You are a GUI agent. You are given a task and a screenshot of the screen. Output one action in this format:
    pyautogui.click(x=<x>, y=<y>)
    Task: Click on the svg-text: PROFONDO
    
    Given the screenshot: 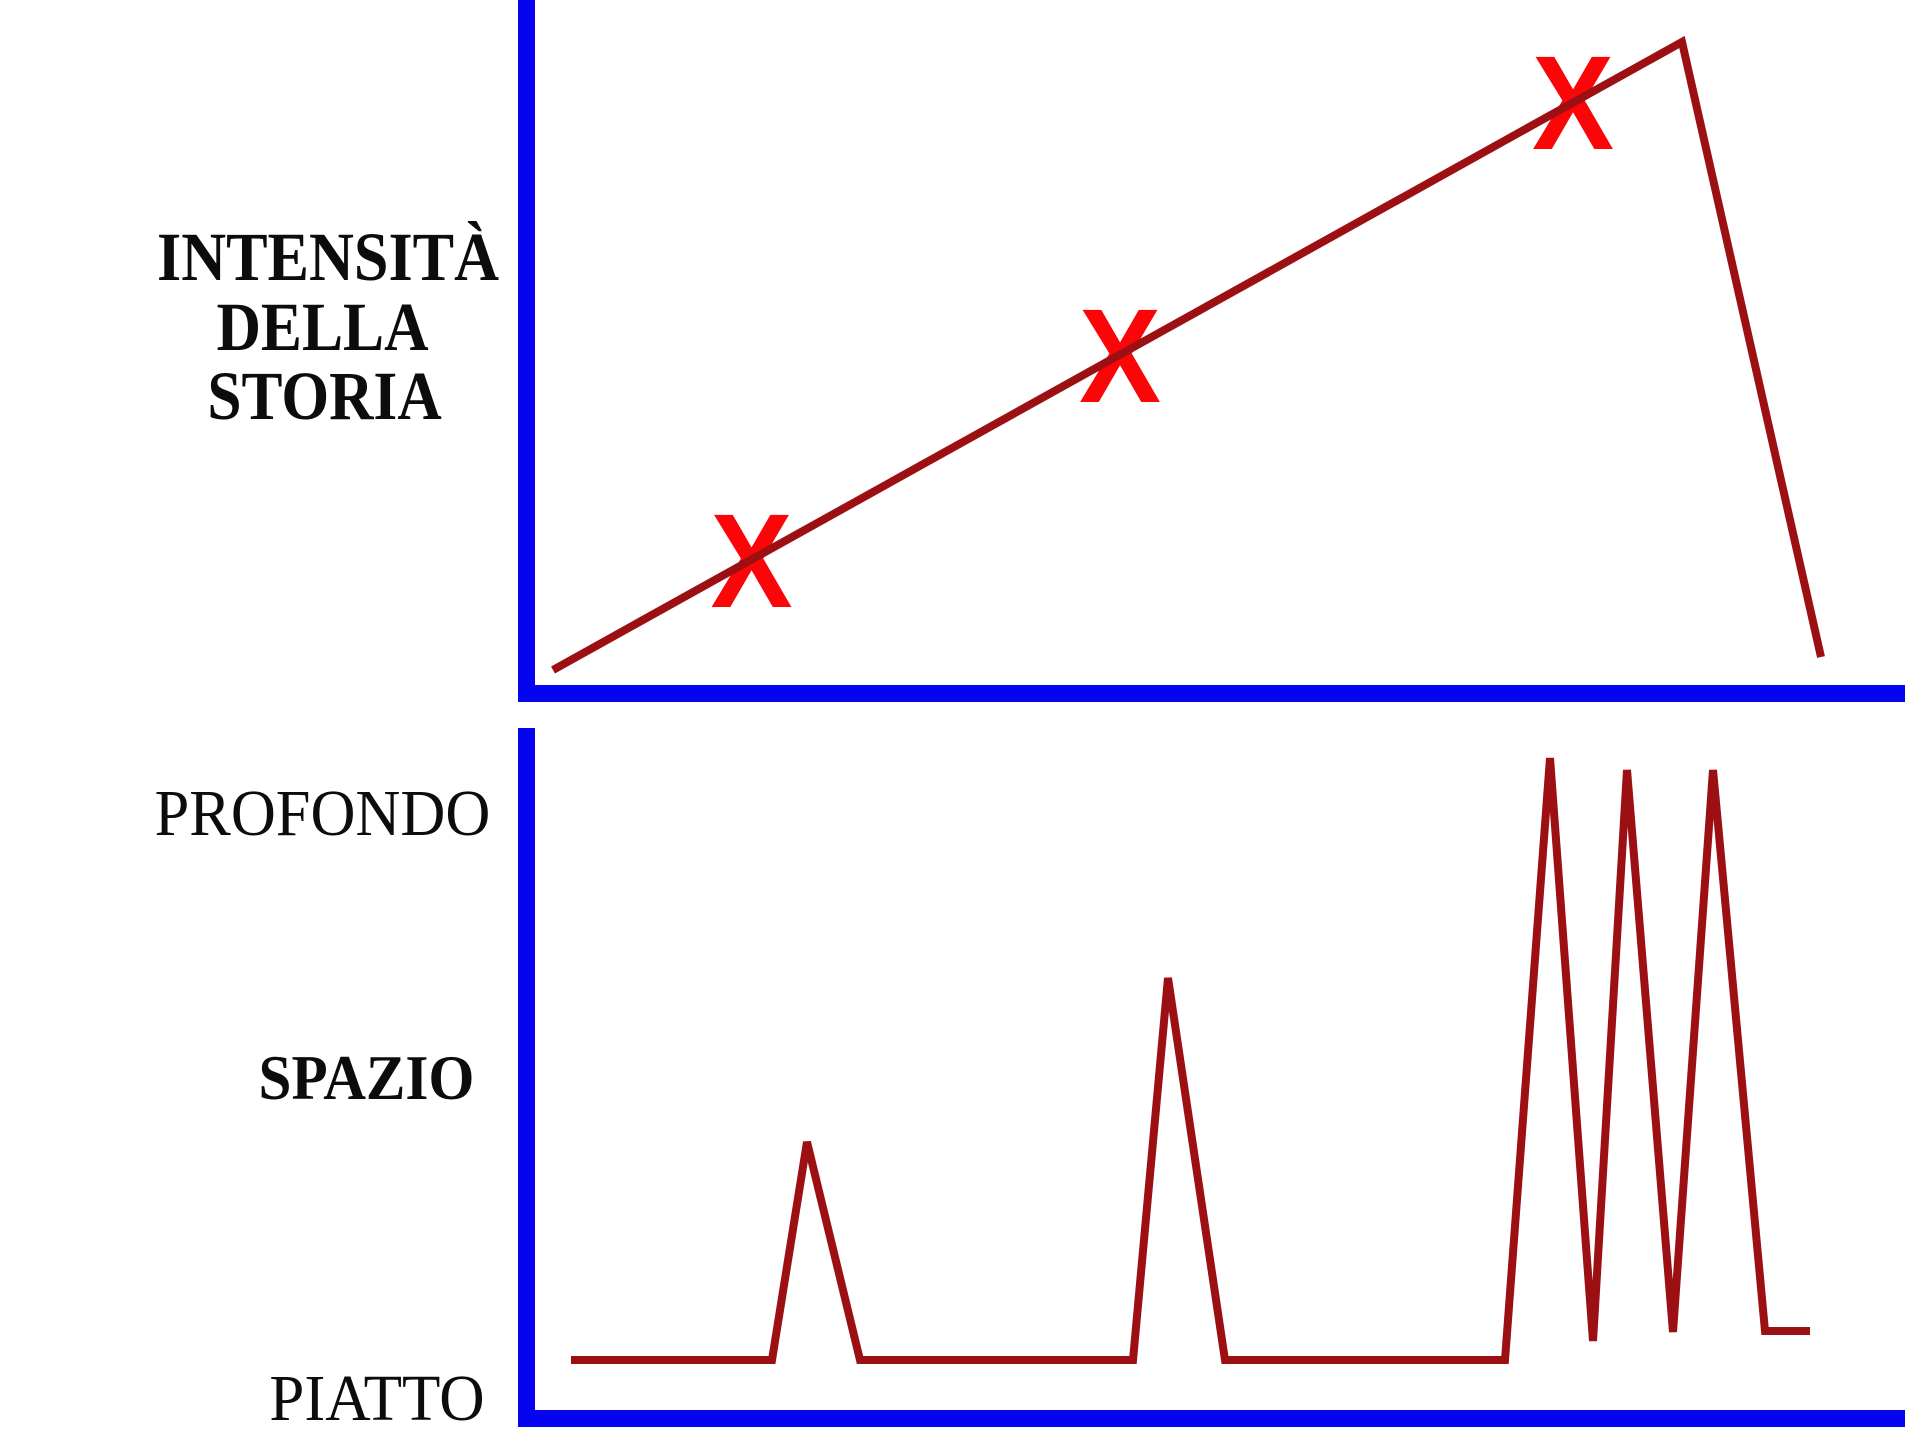 What is the action you would take?
    pyautogui.click(x=323, y=813)
    